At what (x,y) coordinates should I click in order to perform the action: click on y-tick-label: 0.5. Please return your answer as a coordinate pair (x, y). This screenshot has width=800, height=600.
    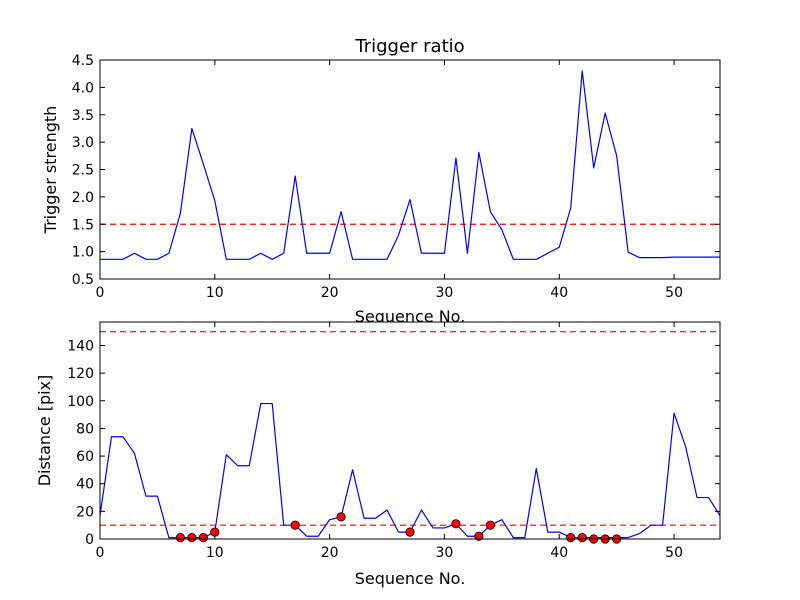
    Looking at the image, I should click on (83, 280).